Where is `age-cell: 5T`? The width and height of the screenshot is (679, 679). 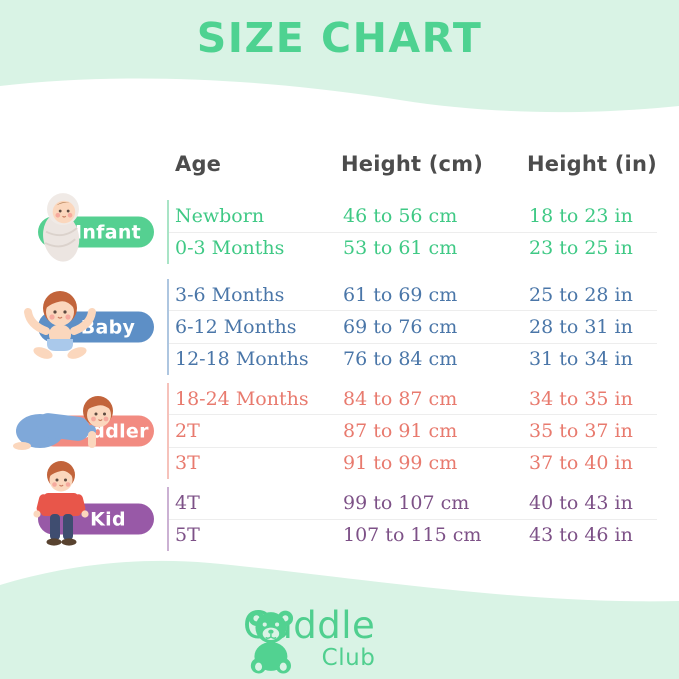 age-cell: 5T is located at coordinates (187, 535).